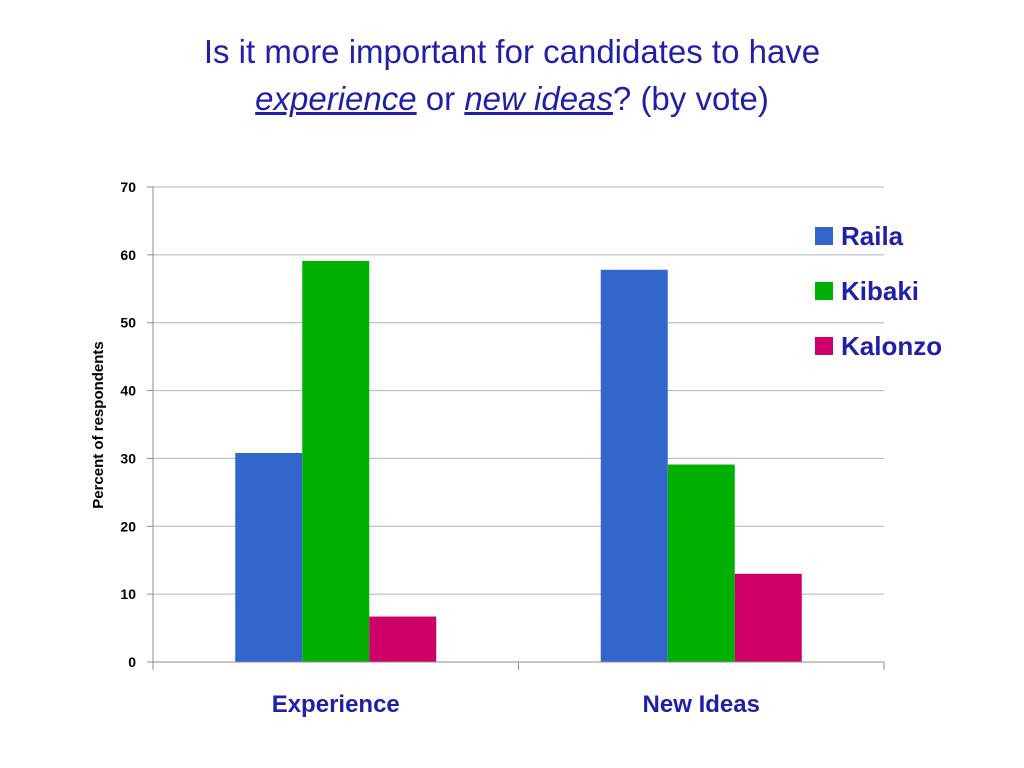 The width and height of the screenshot is (1024, 768). Describe the element at coordinates (128, 255) in the screenshot. I see `y-tick-label: 60` at that location.